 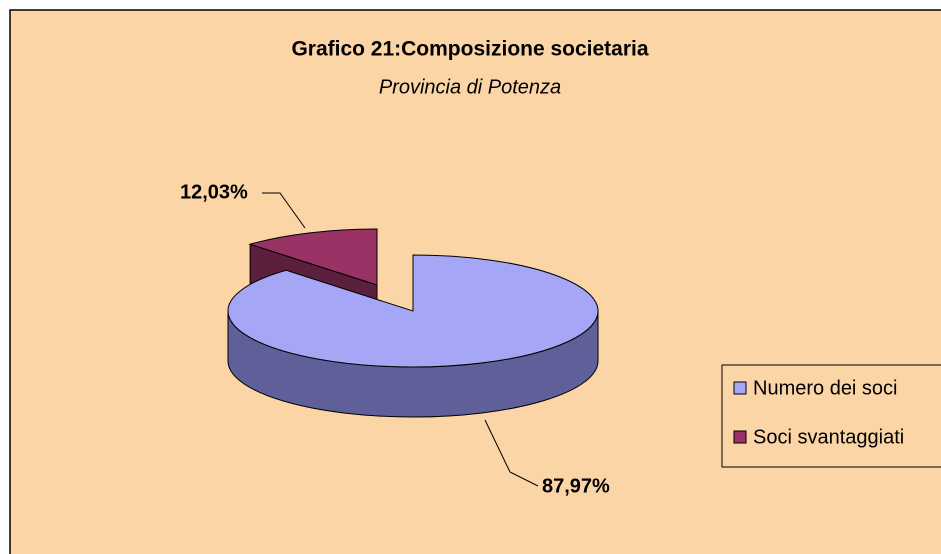 I want to click on legend-label: Soci svantaggiati, so click(x=828, y=437).